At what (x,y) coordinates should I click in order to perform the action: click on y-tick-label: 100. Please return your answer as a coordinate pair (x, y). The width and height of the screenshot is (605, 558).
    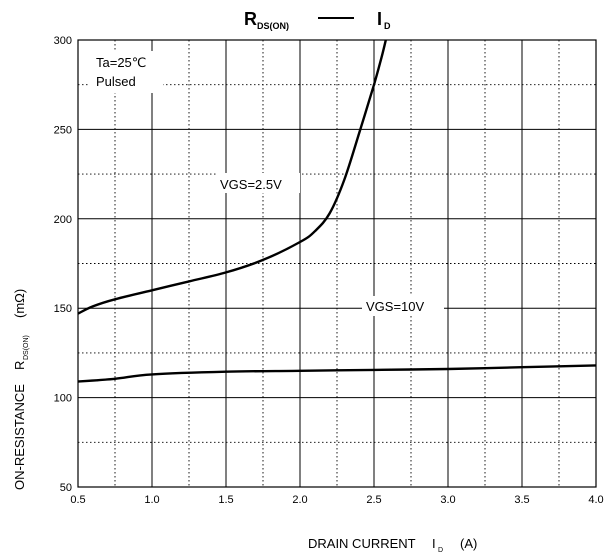
    Looking at the image, I should click on (63, 399).